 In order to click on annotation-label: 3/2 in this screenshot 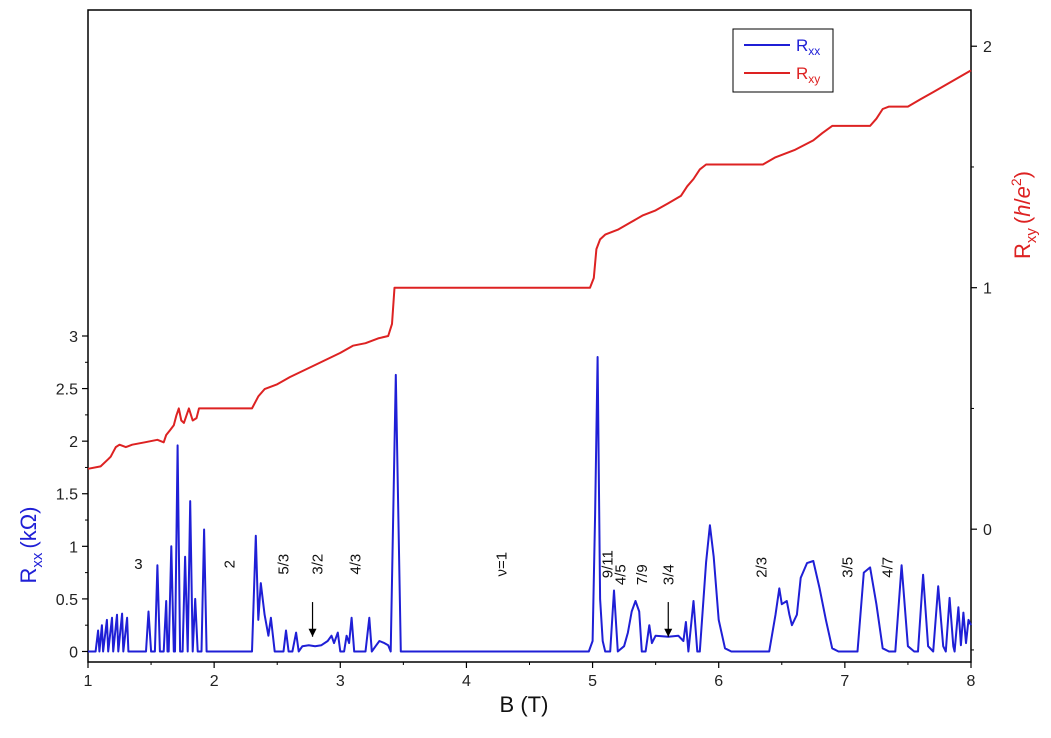, I will do `click(318, 564)`.